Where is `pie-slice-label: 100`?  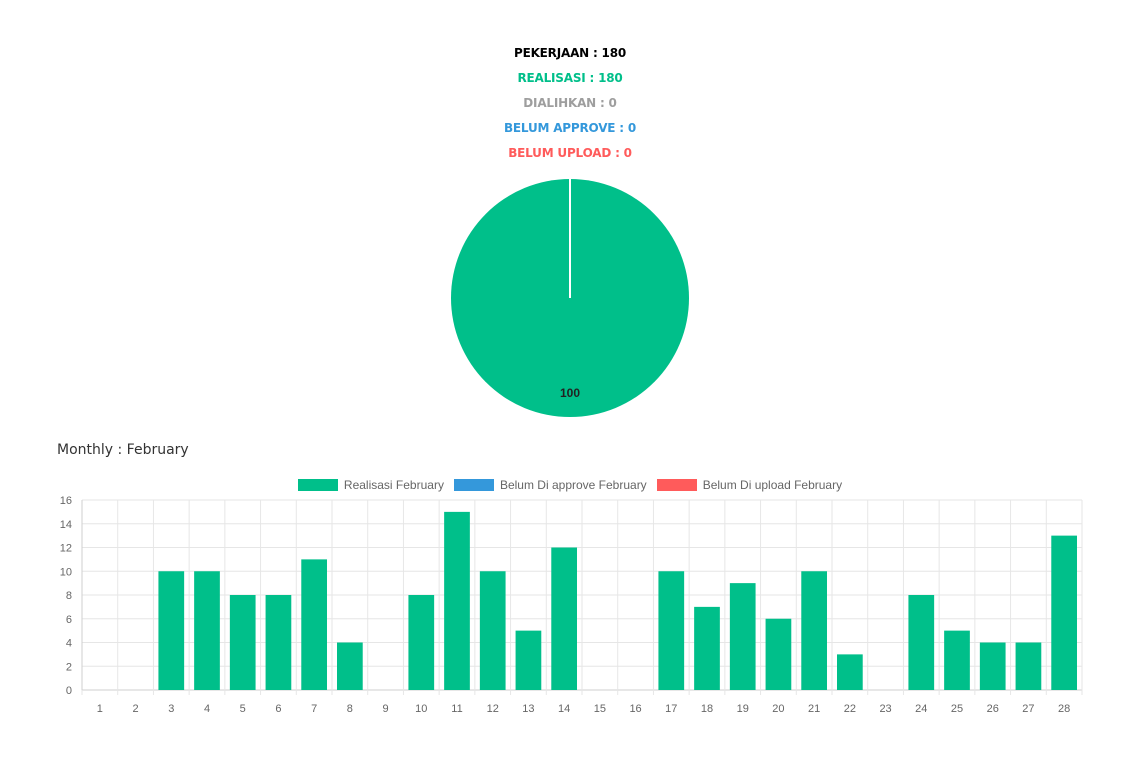
pie-slice-label: 100 is located at coordinates (570, 393).